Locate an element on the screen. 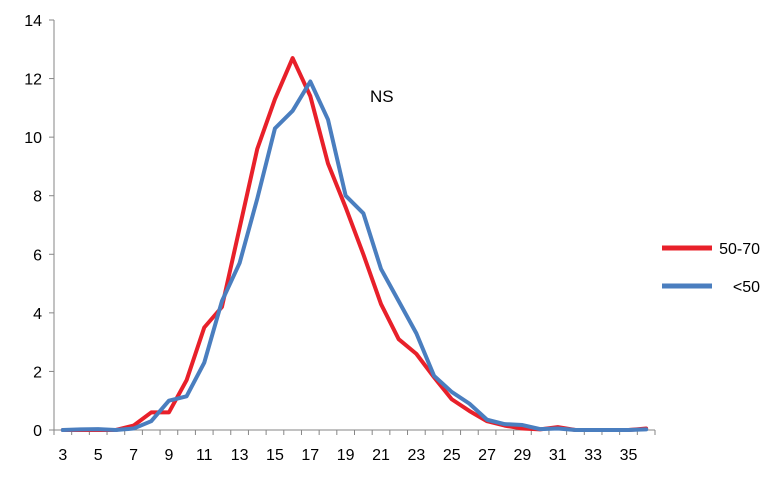 The height and width of the screenshot is (477, 774). x-tick-label: 29 is located at coordinates (523, 455).